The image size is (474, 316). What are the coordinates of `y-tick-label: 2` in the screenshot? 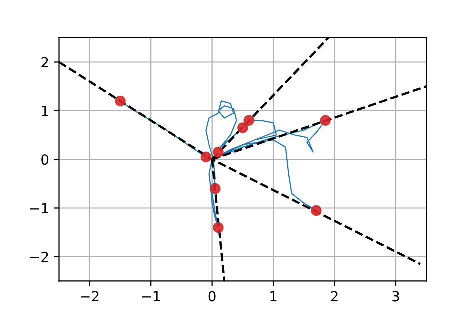 It's located at (45, 62).